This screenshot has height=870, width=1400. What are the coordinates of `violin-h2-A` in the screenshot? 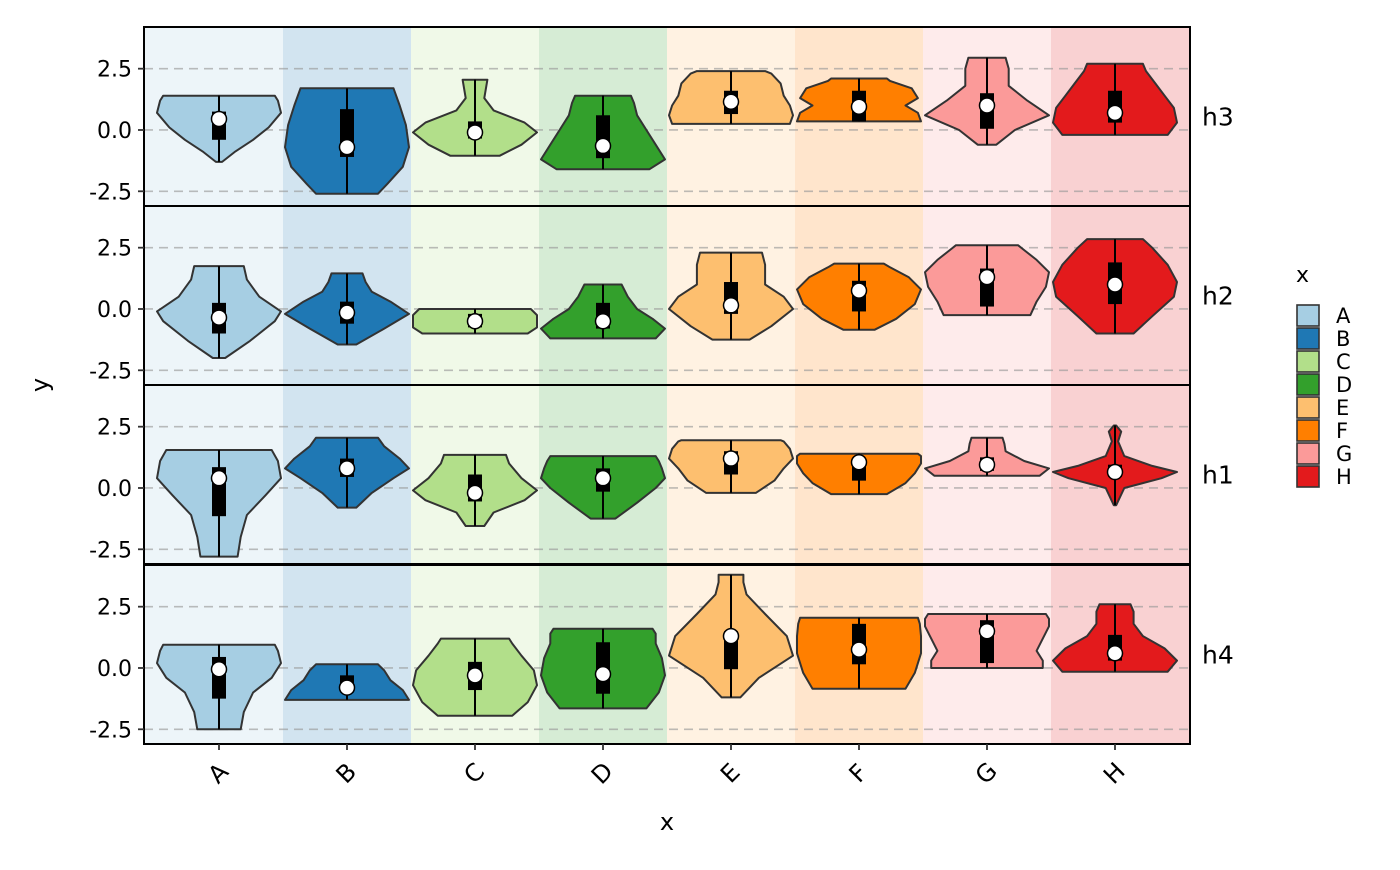 It's located at (219, 312).